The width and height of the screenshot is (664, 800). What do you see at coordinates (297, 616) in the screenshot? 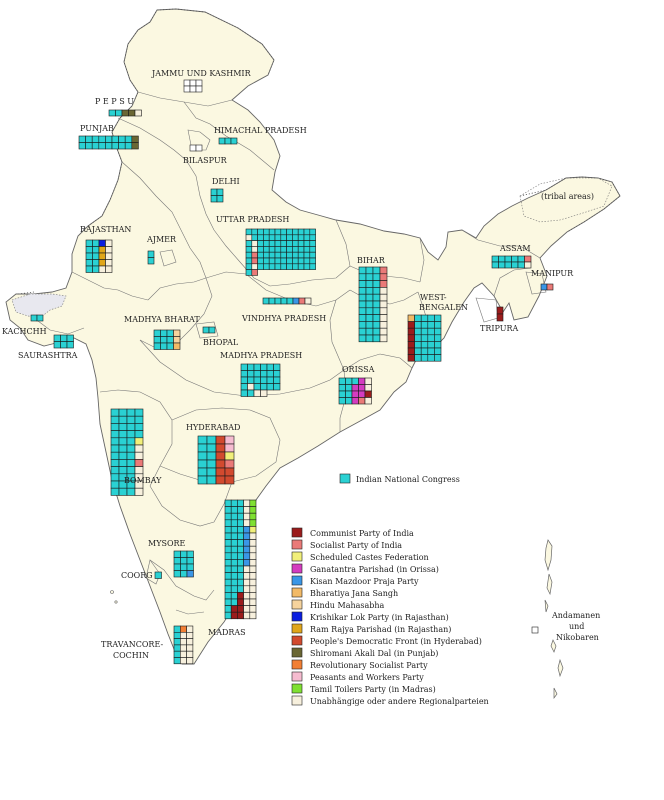
I see `legend-swatch-klp` at bounding box center [297, 616].